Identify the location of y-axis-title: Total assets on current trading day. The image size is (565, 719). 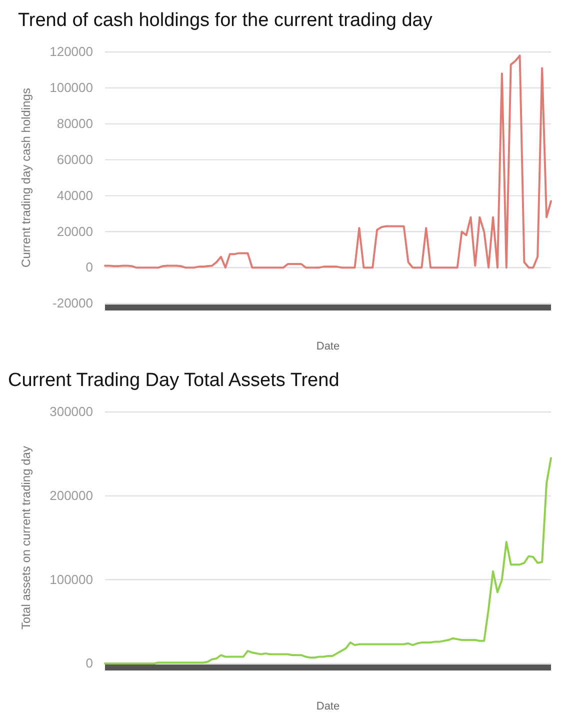
(26, 537).